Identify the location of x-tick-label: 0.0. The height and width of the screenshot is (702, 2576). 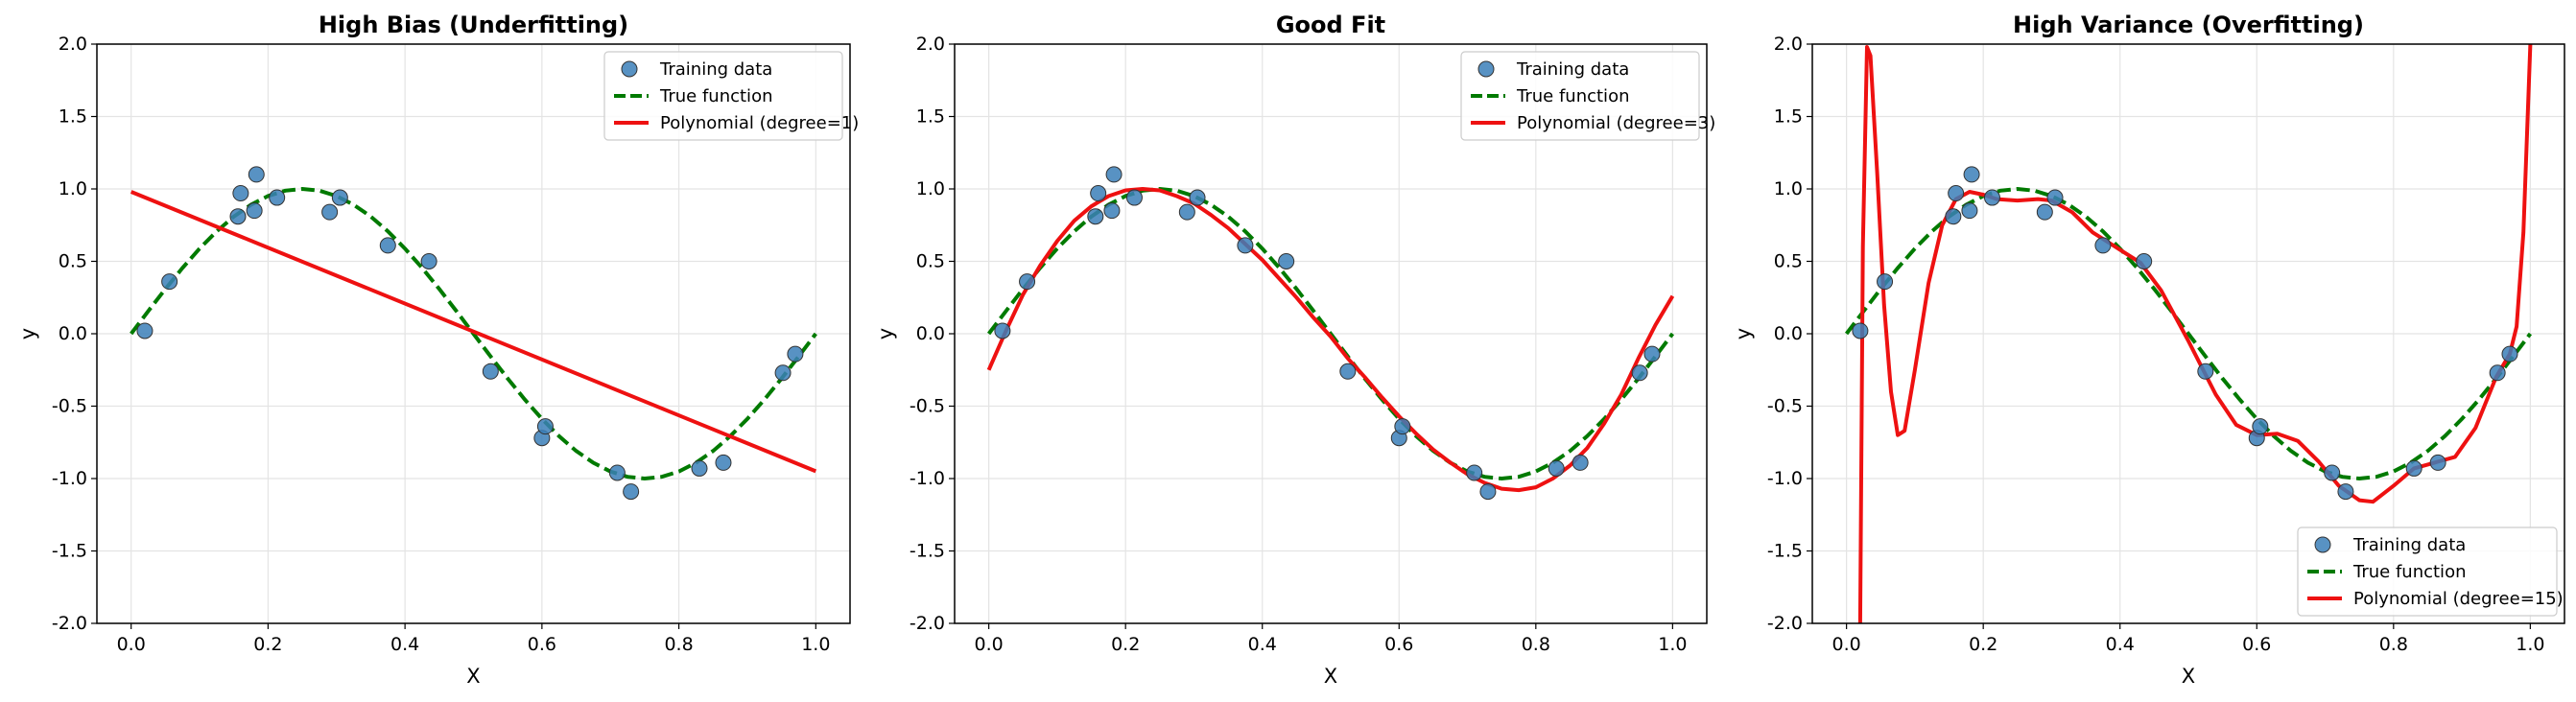
(132, 644).